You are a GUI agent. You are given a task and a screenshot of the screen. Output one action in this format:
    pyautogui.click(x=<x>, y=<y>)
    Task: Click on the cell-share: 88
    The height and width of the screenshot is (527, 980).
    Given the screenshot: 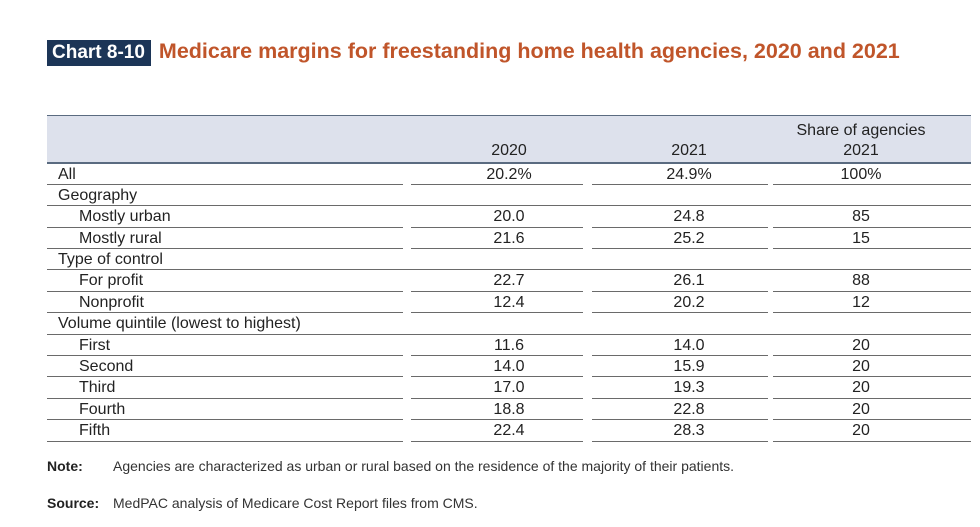 What is the action you would take?
    pyautogui.click(x=861, y=281)
    